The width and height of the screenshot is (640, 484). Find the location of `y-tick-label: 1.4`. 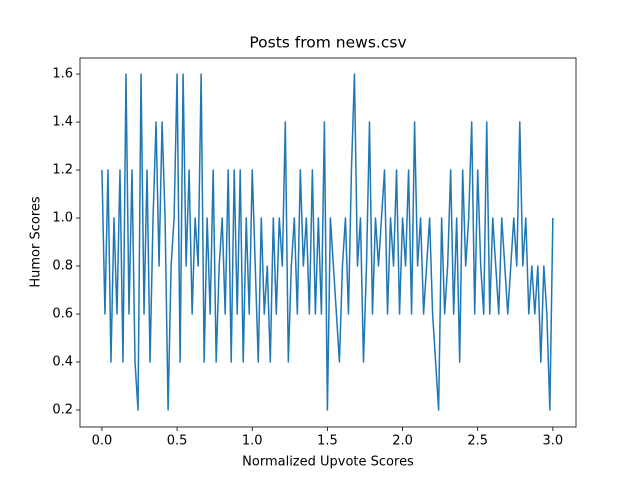

y-tick-label: 1.4 is located at coordinates (62, 122).